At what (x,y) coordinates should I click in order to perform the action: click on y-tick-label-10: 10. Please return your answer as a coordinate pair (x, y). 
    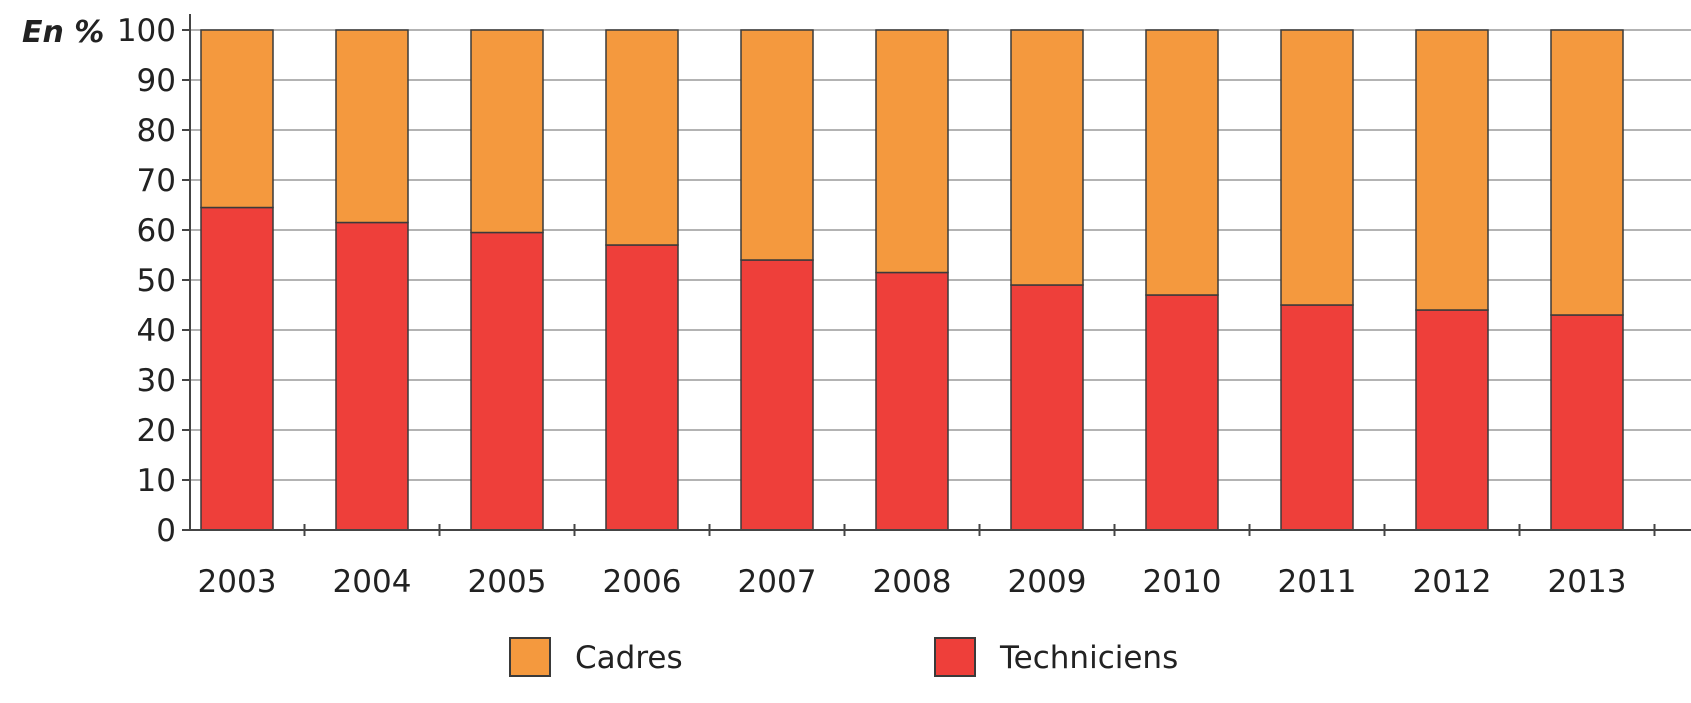
    Looking at the image, I should click on (156, 481).